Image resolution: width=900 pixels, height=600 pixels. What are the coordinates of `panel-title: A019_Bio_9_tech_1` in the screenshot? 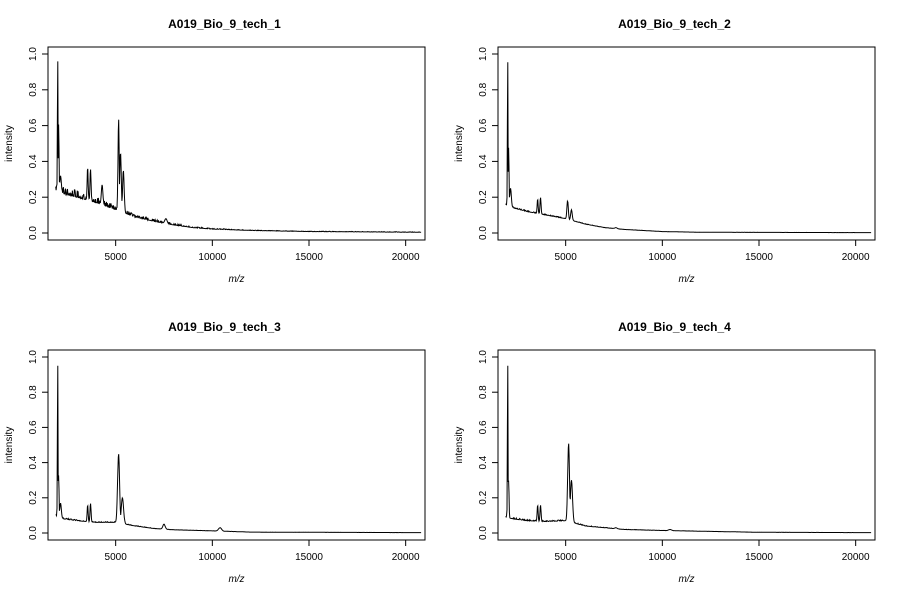 It's located at (224, 24).